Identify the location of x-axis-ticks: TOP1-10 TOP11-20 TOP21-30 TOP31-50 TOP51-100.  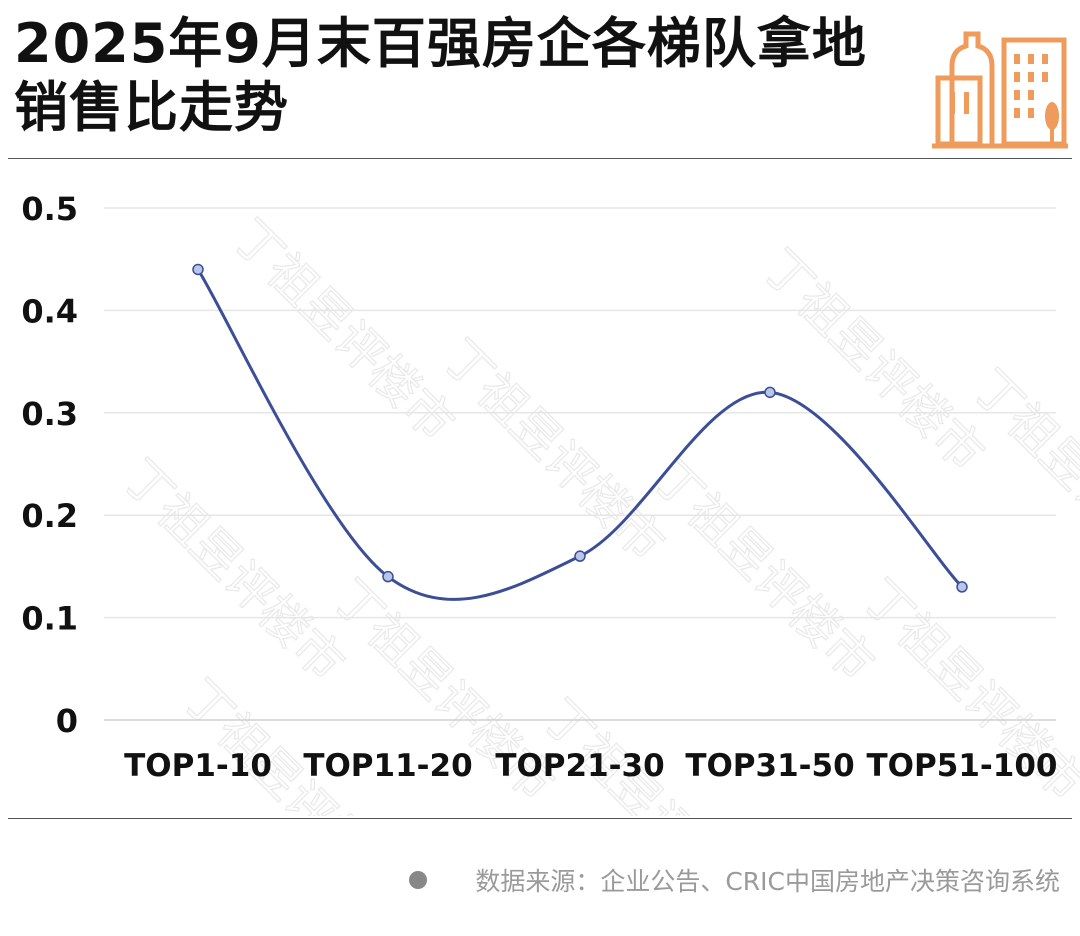
(590, 766).